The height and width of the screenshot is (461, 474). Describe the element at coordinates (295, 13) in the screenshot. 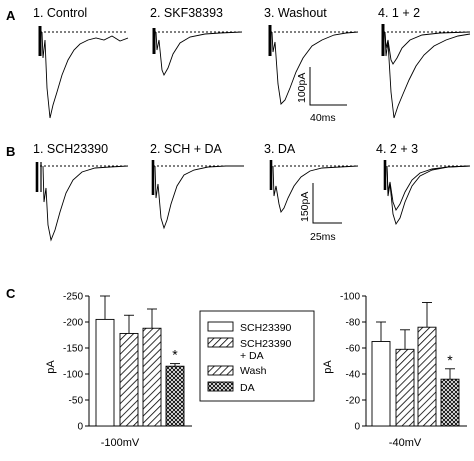

I see `trace-title-a3: 3. Washout` at that location.